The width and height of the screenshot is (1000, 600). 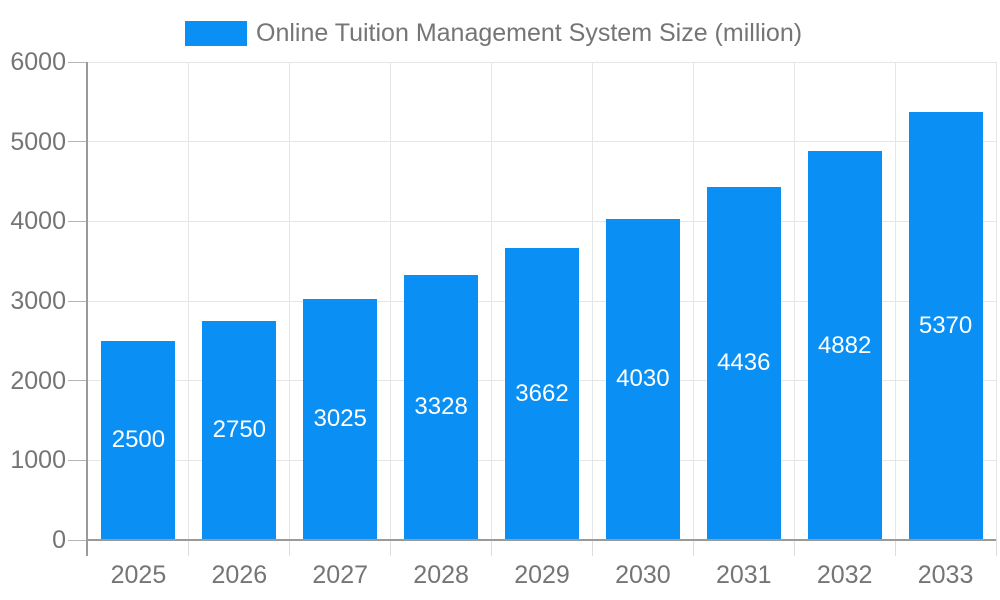 I want to click on bar-value-label-2030: 4030, so click(x=643, y=379).